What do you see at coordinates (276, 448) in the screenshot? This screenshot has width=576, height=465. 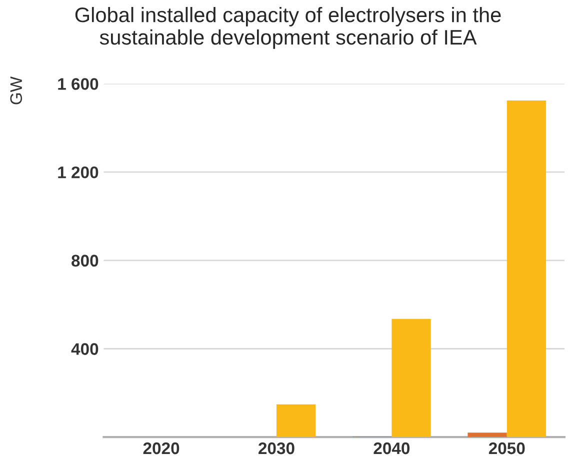 I see `x-tick-label: 2030` at bounding box center [276, 448].